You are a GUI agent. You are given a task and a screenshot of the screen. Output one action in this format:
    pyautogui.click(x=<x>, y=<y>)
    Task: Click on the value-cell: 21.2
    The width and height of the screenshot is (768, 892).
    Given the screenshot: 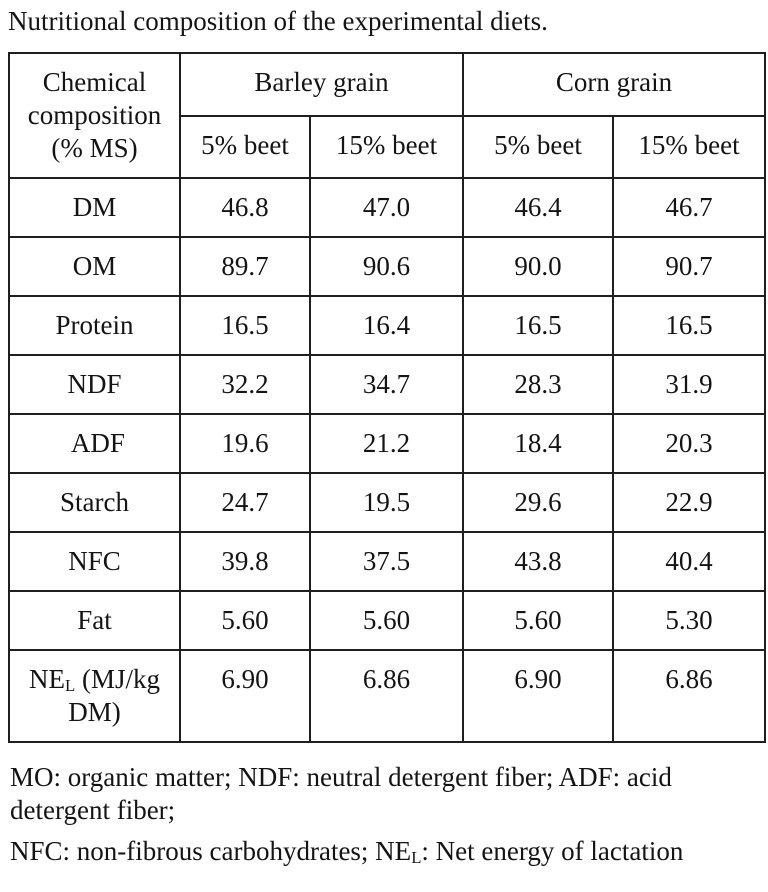 What is the action you would take?
    pyautogui.click(x=386, y=443)
    